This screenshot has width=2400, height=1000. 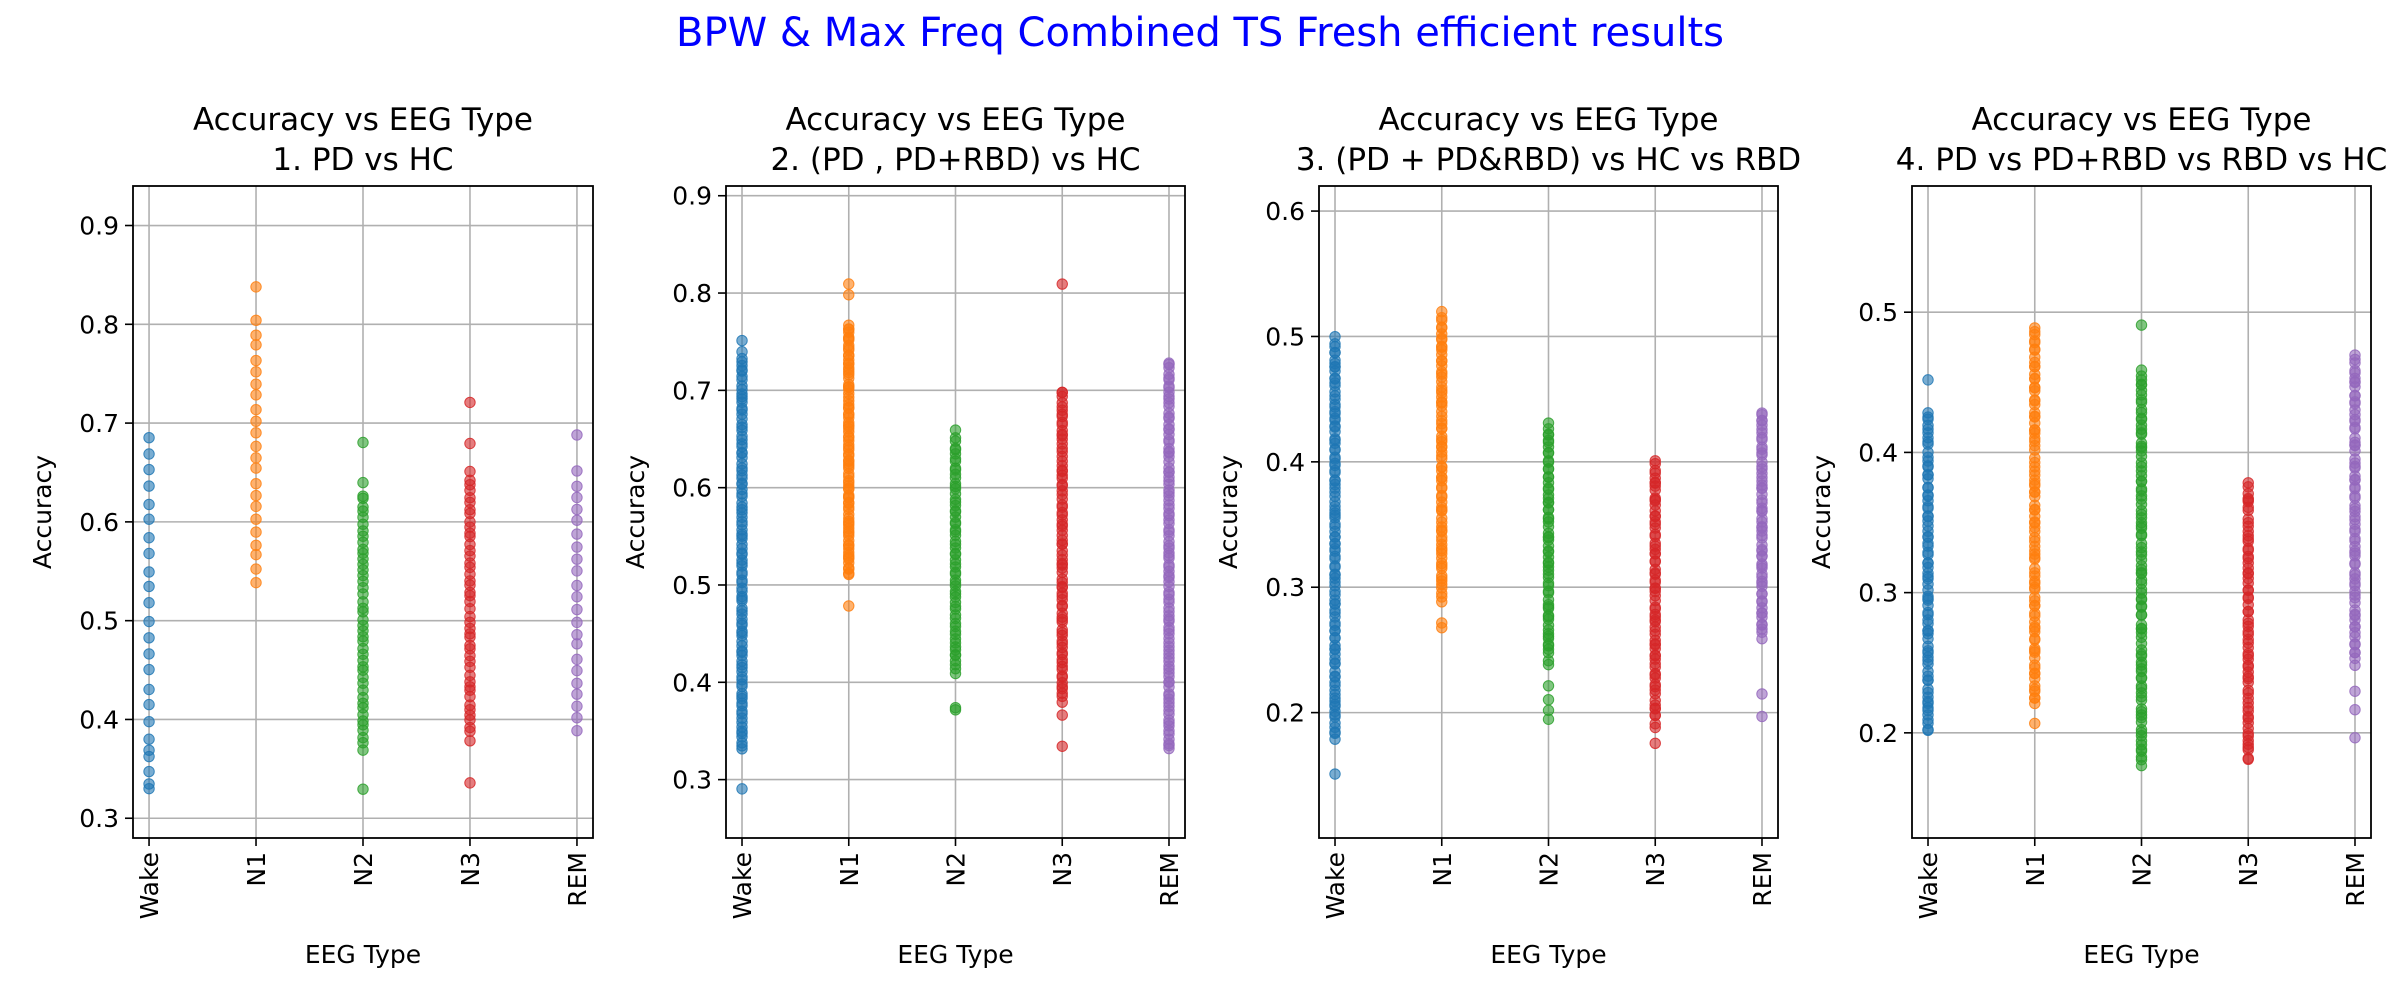 What do you see at coordinates (99, 324) in the screenshot?
I see `y-tick-label: 0.8` at bounding box center [99, 324].